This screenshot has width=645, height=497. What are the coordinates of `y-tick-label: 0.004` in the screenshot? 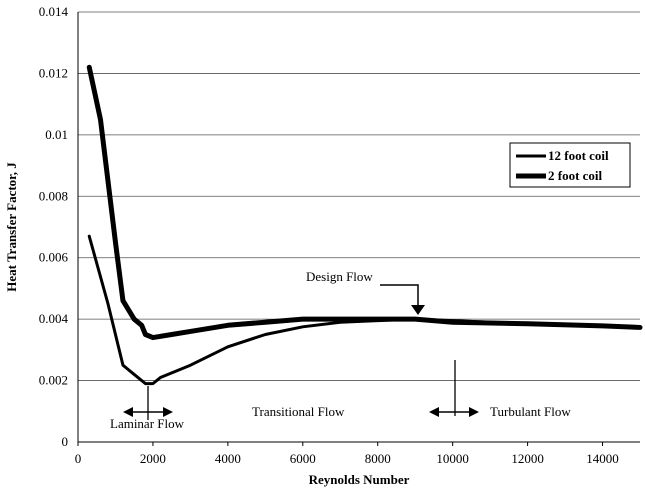 It's located at (54, 318).